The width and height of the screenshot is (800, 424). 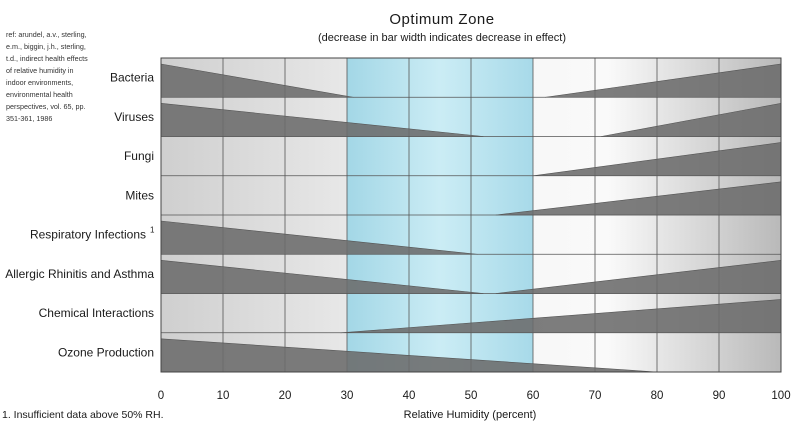 I want to click on reference-line: t.d., indirect health effects, so click(x=47, y=58).